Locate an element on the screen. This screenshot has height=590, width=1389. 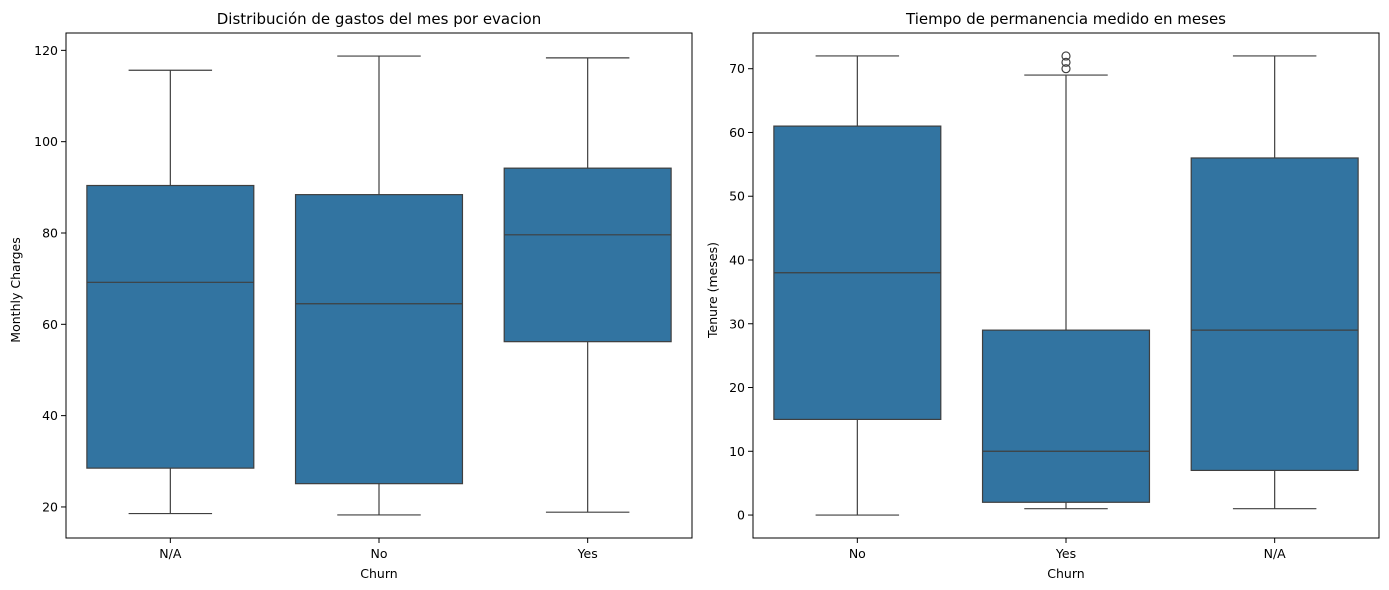
right-chart-y-tick-label: 40 is located at coordinates (737, 259).